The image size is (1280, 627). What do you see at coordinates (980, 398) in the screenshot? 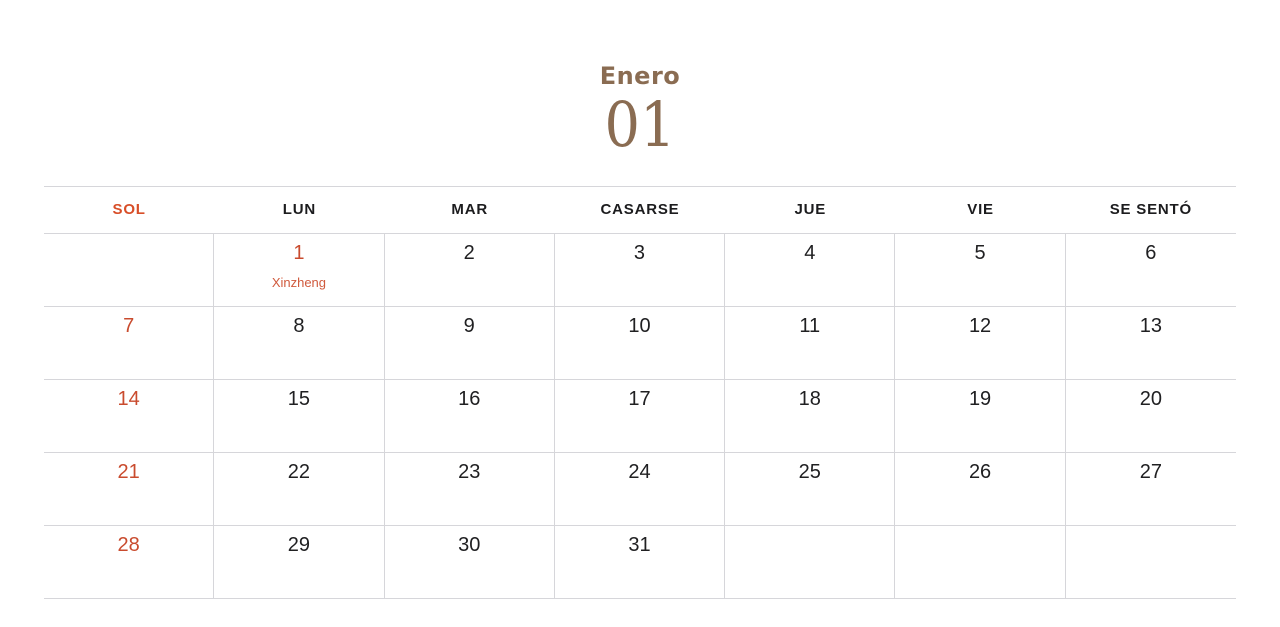
I see `day-number: 19` at bounding box center [980, 398].